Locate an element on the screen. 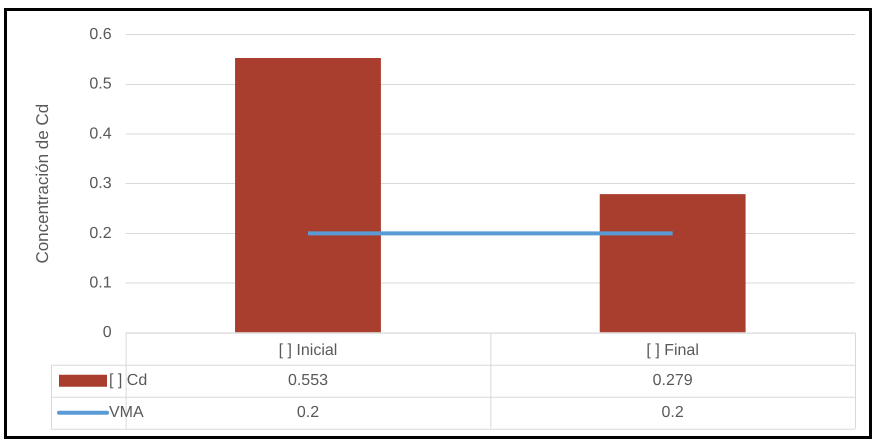 The image size is (887, 447). legend-label: VMA is located at coordinates (126, 413).